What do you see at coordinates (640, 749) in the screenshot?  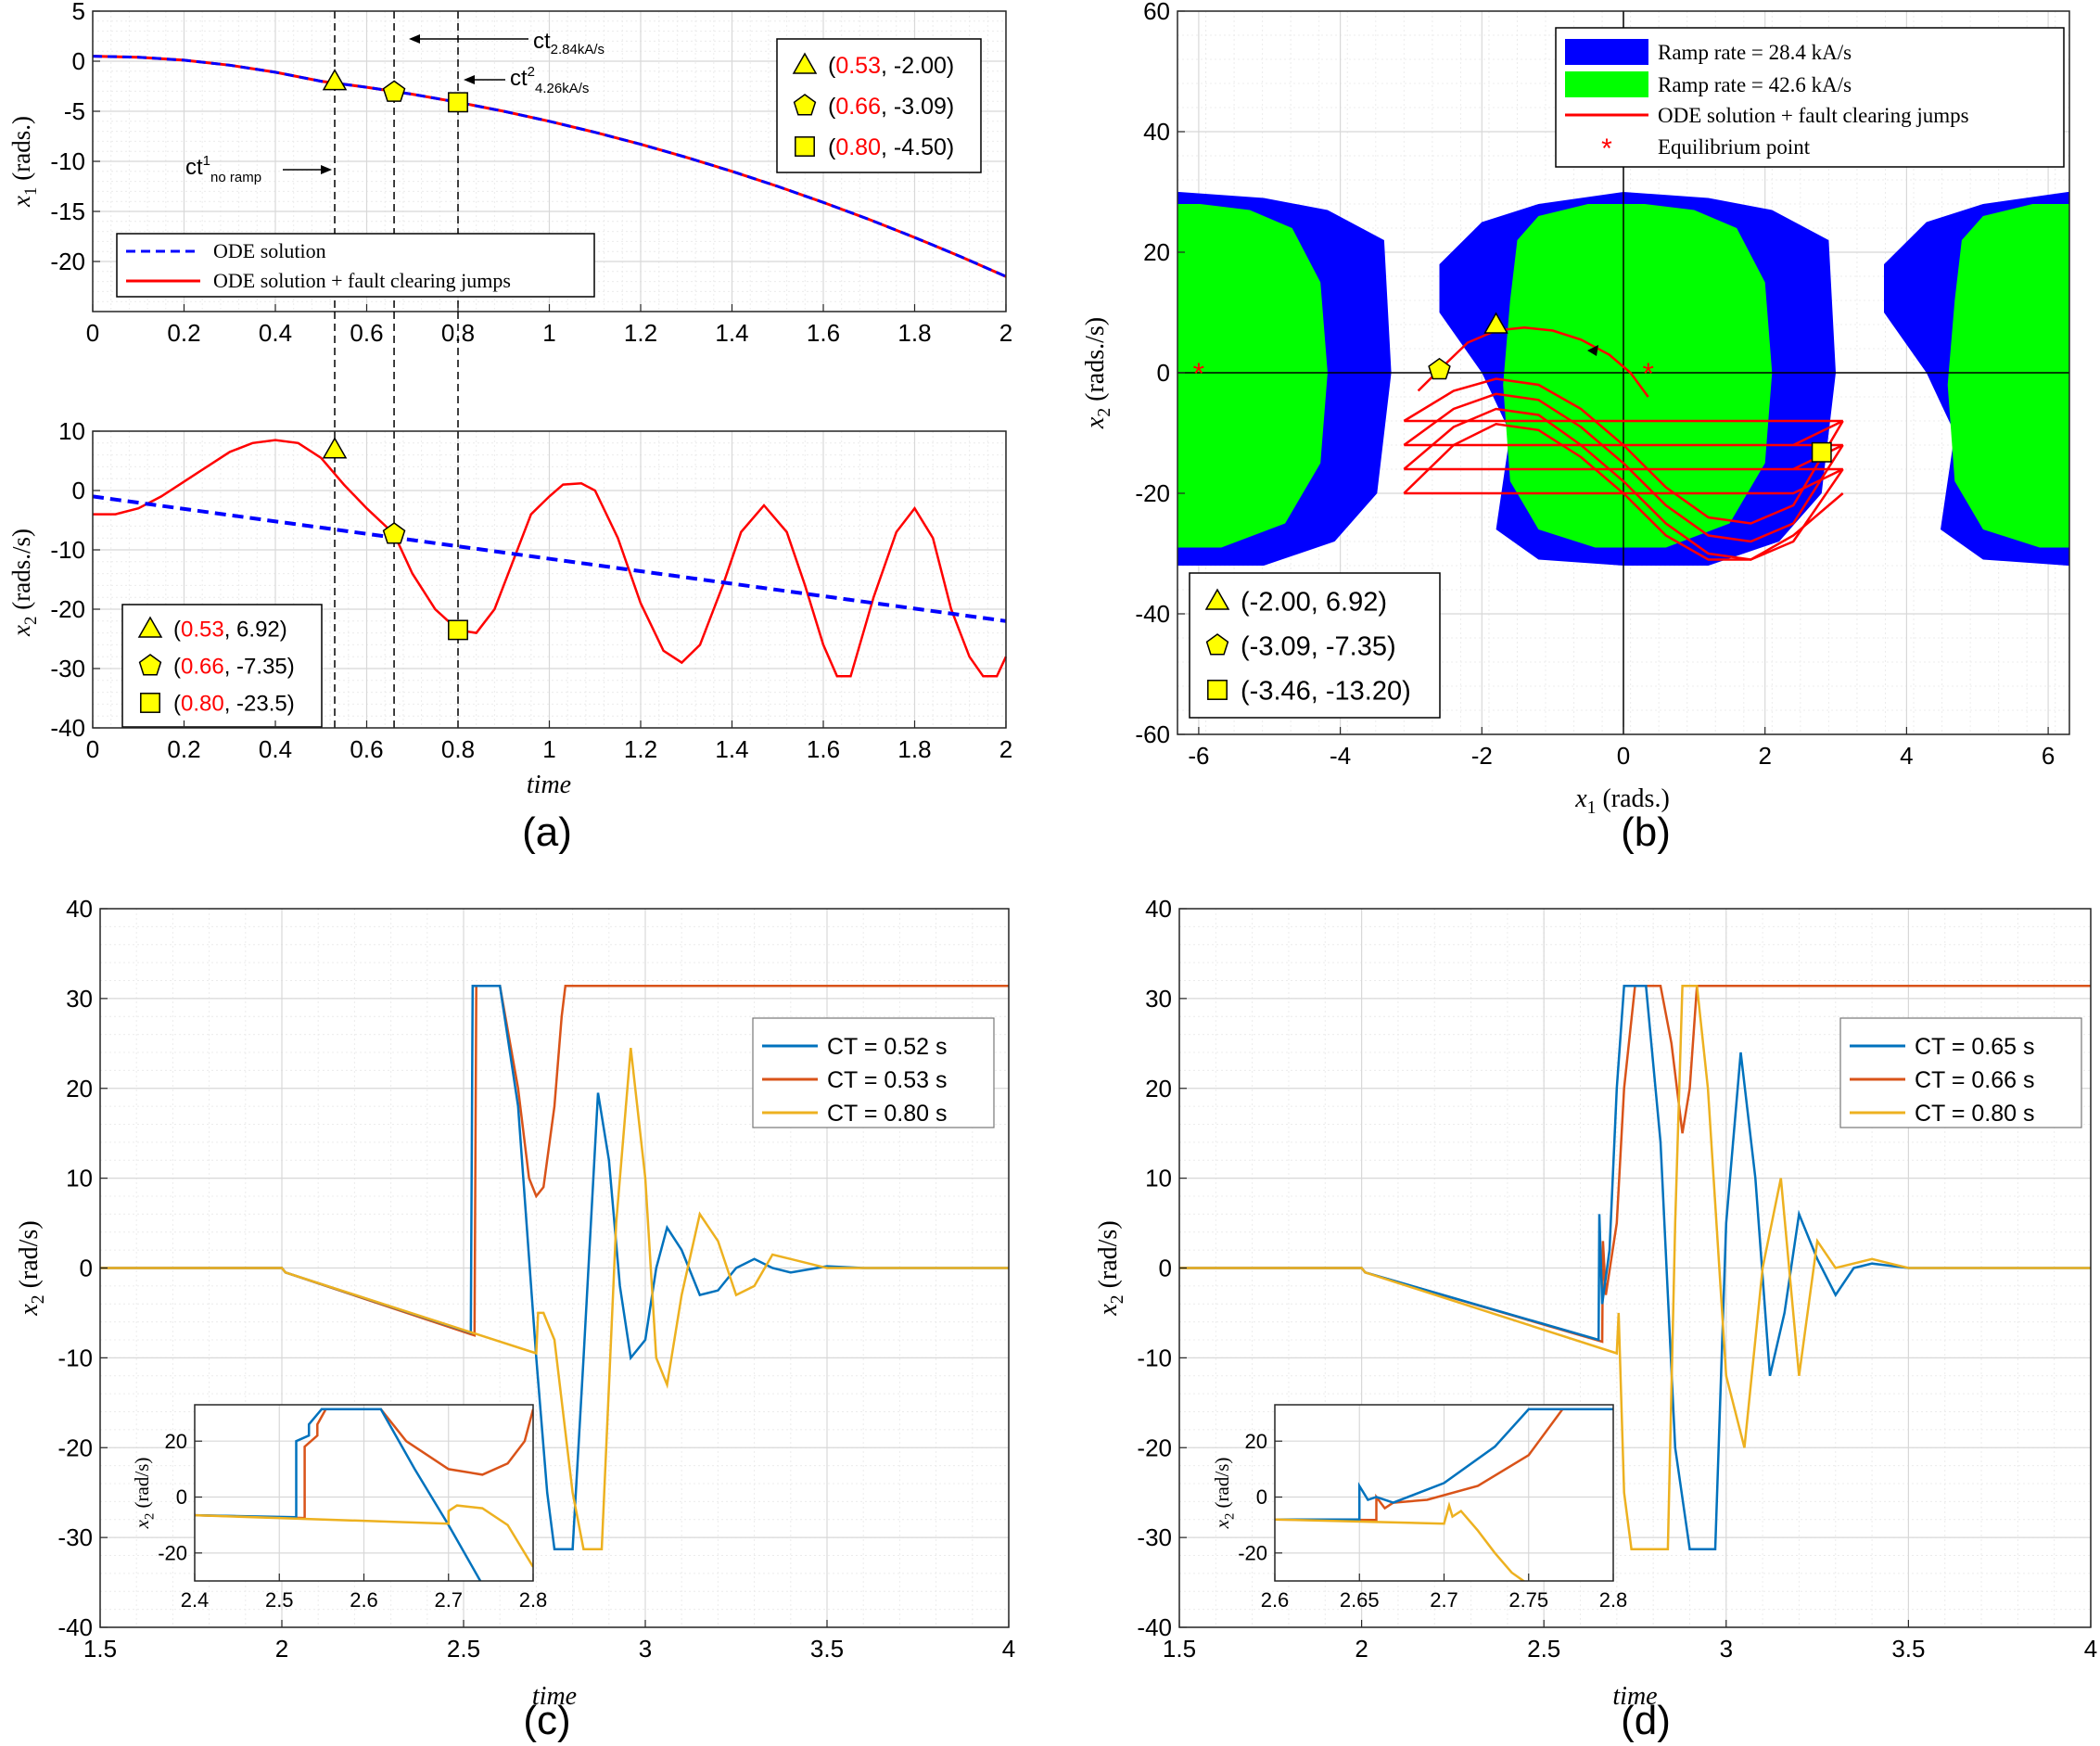 I see `a2-x-tick-label: 1.2` at bounding box center [640, 749].